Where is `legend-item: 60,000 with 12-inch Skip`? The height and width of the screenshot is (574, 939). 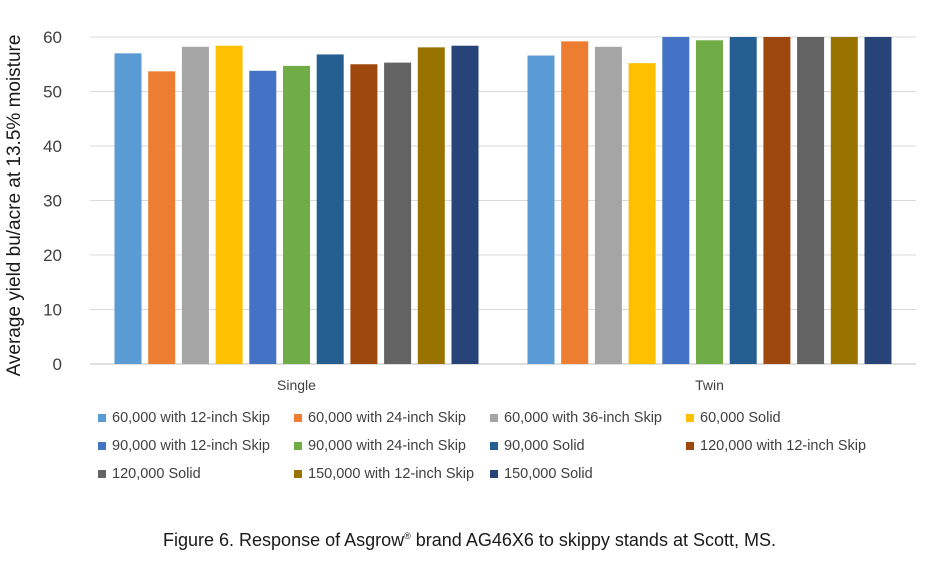 legend-item: 60,000 with 12-inch Skip is located at coordinates (196, 418).